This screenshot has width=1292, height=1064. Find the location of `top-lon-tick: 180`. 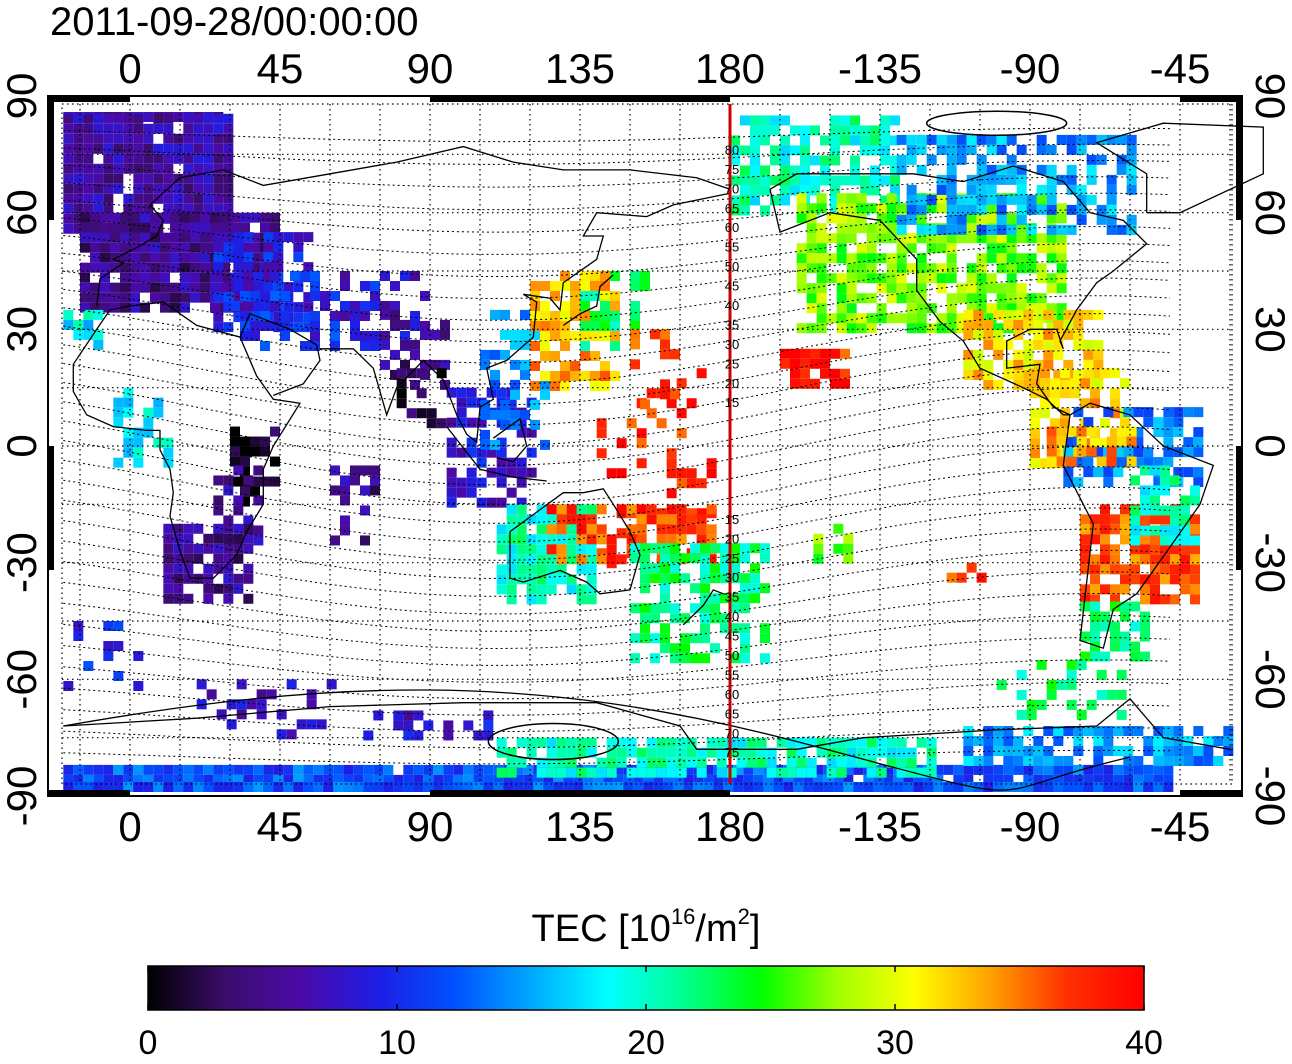

top-lon-tick: 180 is located at coordinates (730, 68).